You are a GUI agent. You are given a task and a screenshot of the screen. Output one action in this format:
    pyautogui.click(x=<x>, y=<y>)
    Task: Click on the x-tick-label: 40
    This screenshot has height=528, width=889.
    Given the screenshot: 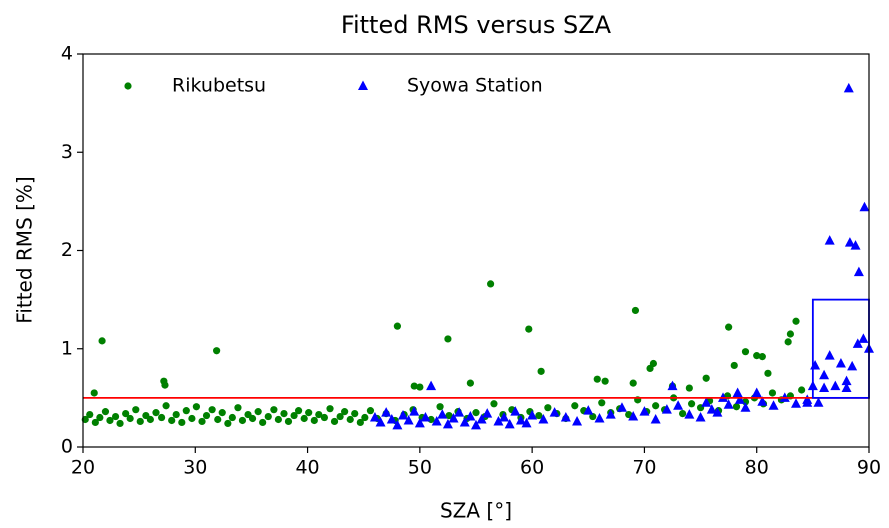 What is the action you would take?
    pyautogui.click(x=307, y=468)
    